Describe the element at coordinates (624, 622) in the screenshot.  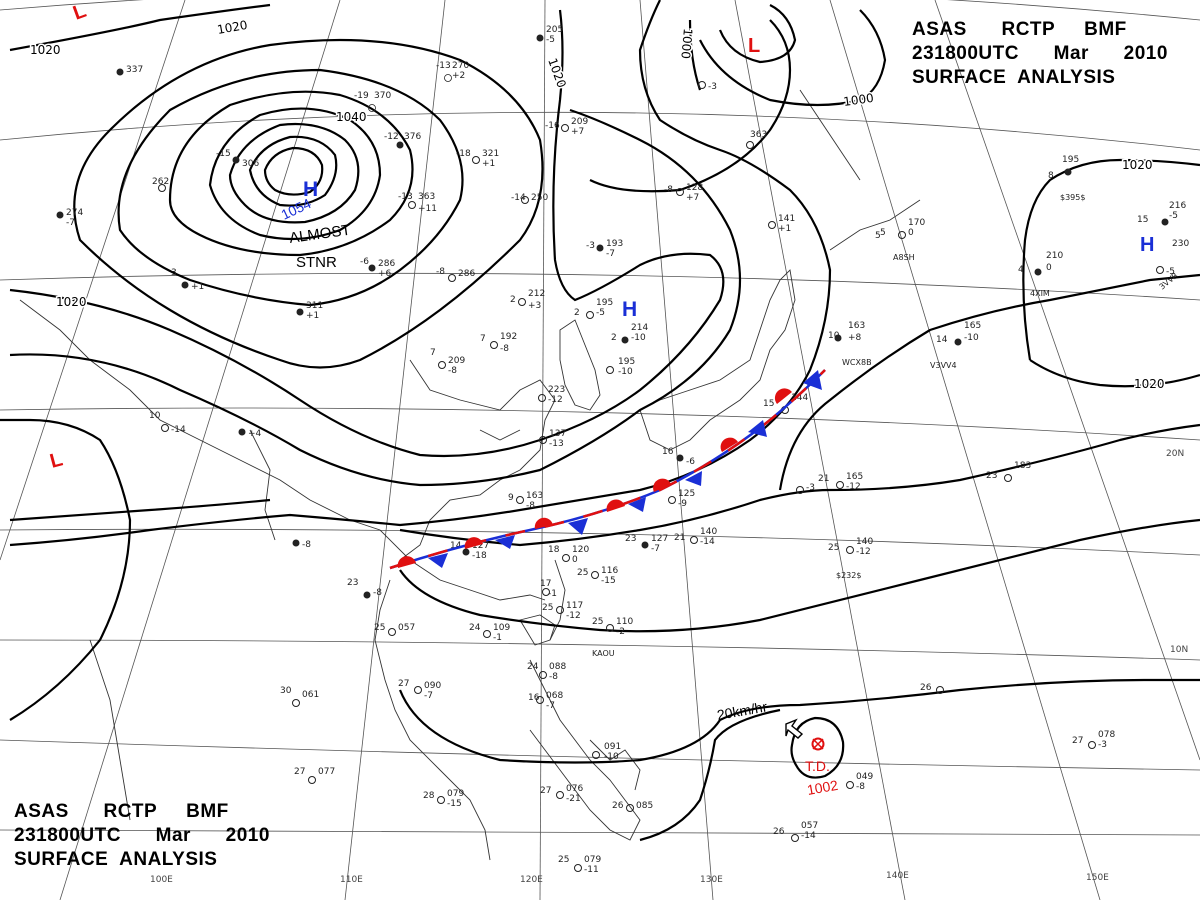
I see `svg-text: 110` at that location.